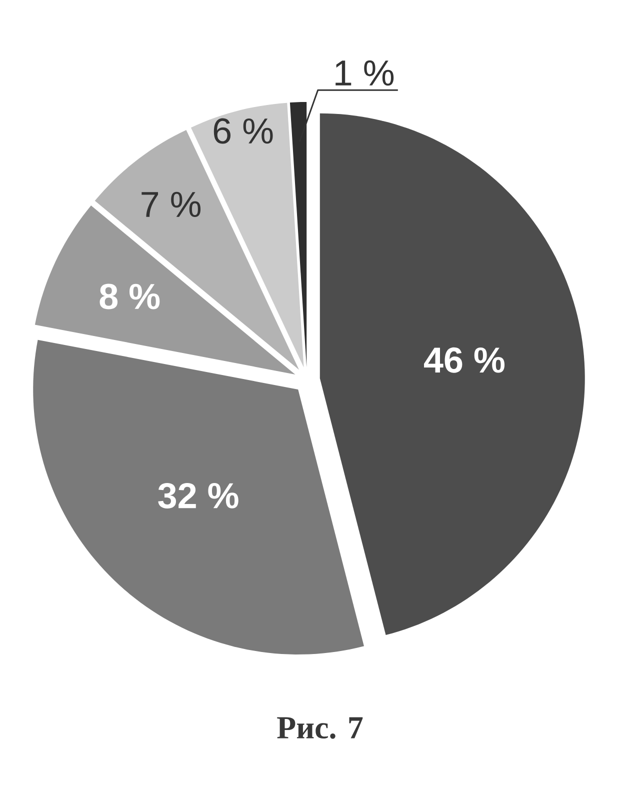 Image resolution: width=629 pixels, height=807 pixels. What do you see at coordinates (243, 131) in the screenshot?
I see `data-label: 6 %` at bounding box center [243, 131].